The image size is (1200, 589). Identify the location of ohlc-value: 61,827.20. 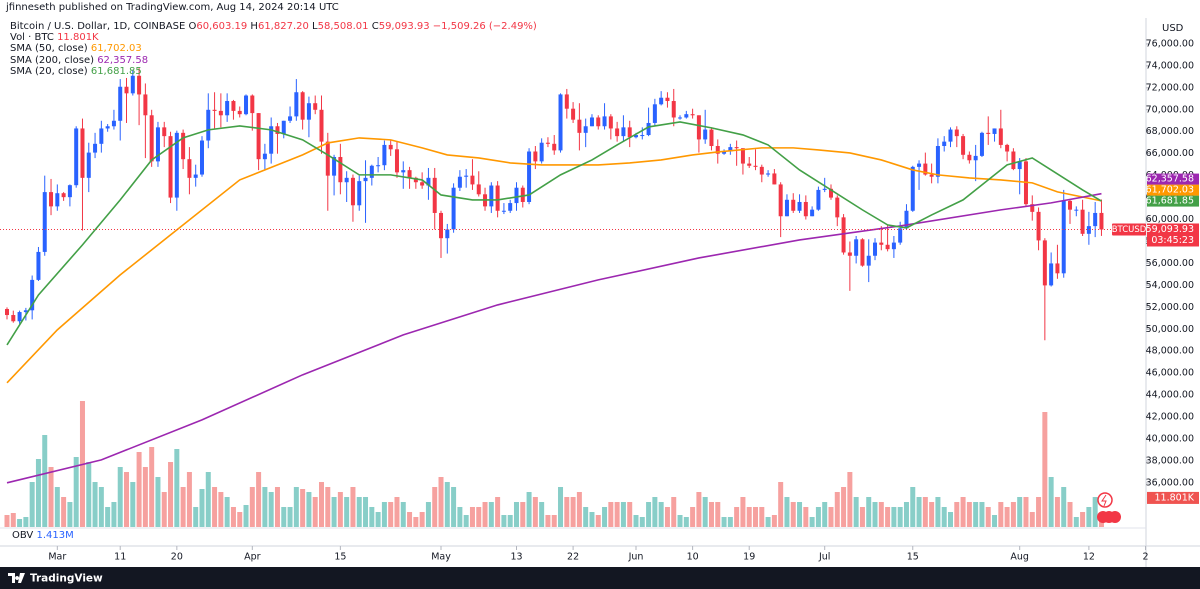
(283, 26).